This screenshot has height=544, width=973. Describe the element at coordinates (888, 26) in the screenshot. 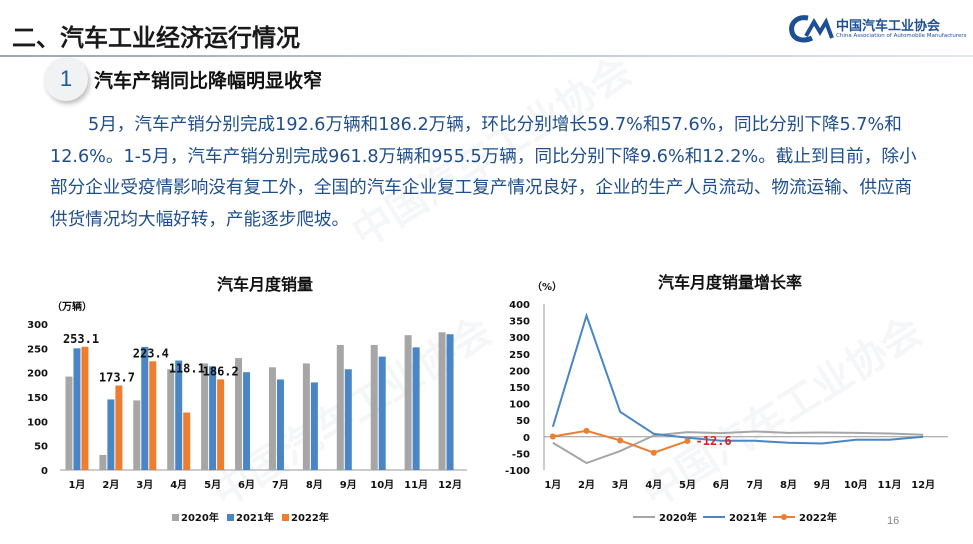

I see `logo-cn-text: 中国汽车工业协会` at that location.